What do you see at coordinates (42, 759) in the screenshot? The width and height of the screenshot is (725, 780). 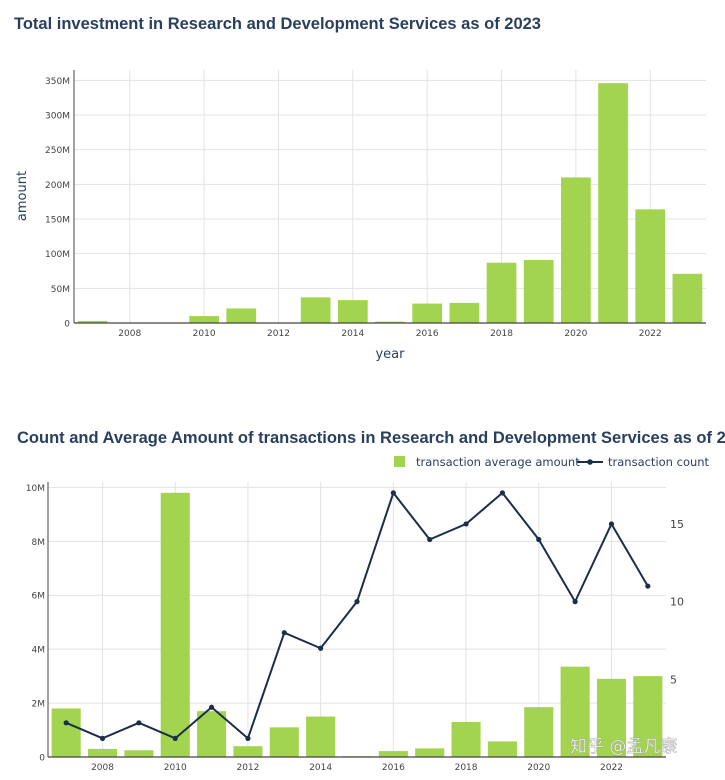 I see `chart2-left-y-tick-label: 0` at bounding box center [42, 759].